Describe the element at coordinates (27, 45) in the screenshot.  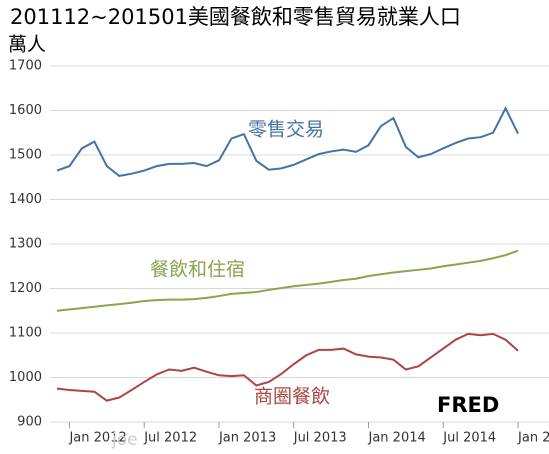
I see `y-axis-label: 萬人` at that location.